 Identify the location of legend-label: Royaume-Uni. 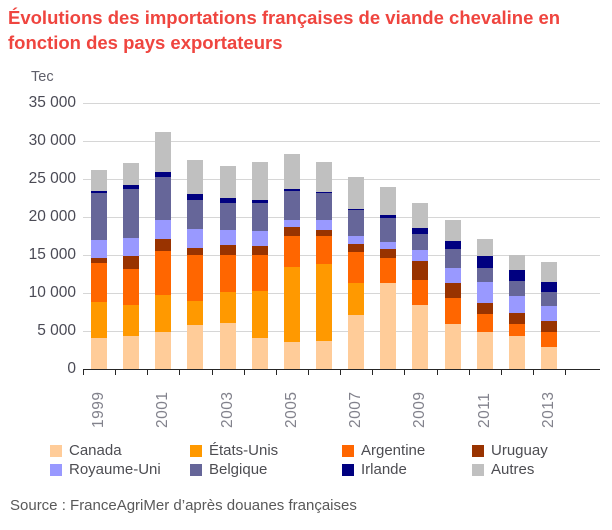
(115, 469).